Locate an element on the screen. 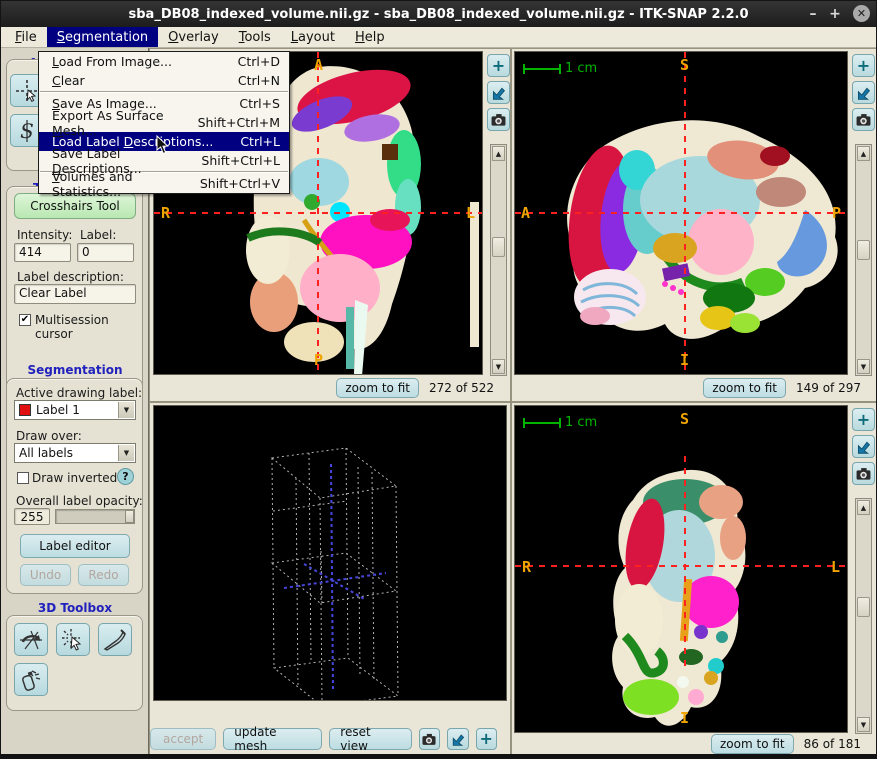 The image size is (877, 759). crosshairs-tool-mode-button: Crosshairs Tool is located at coordinates (75, 206).